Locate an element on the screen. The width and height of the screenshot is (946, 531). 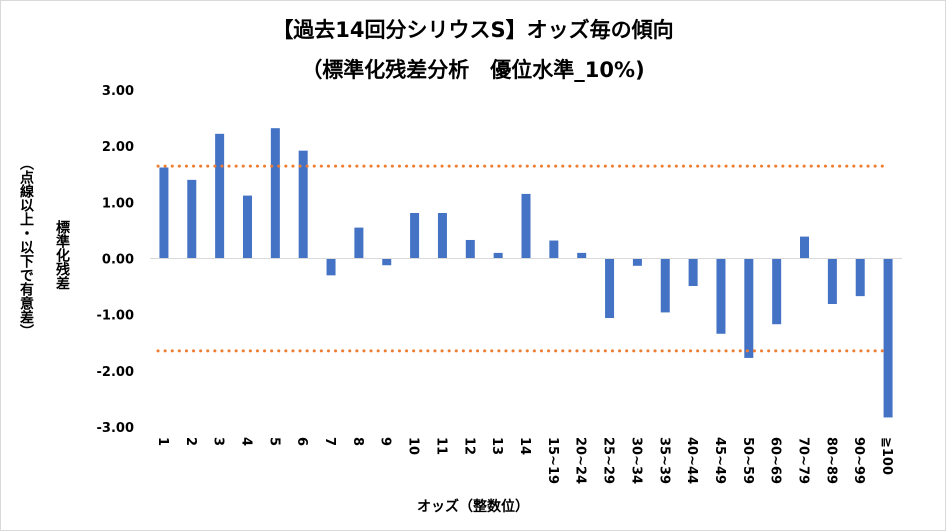
x-tick-label: 5 is located at coordinates (273, 441).